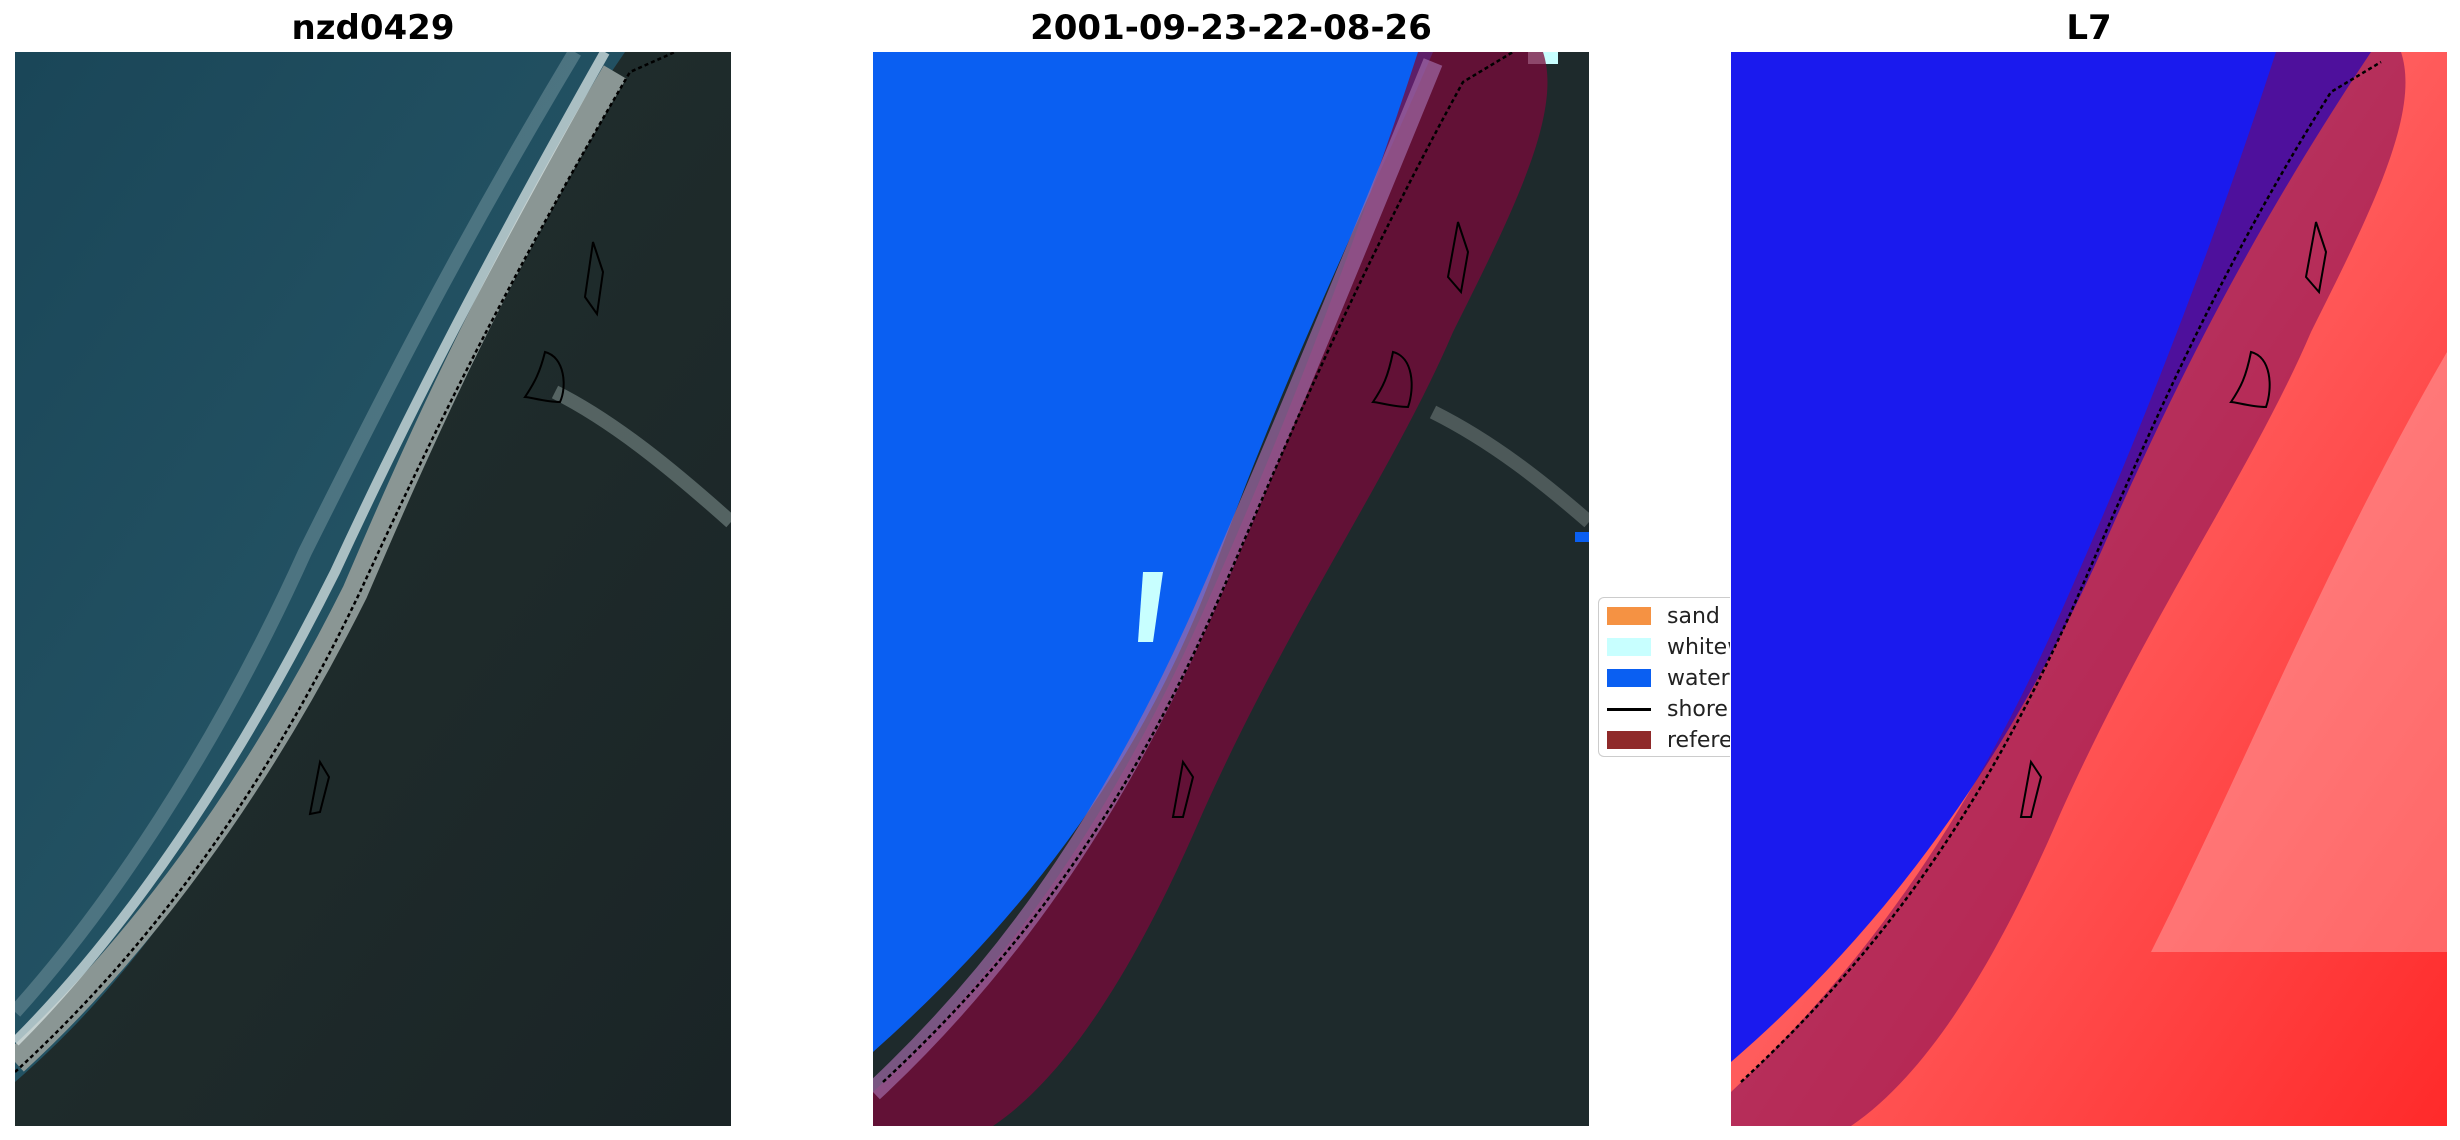  What do you see at coordinates (1150, 607) in the screenshot?
I see `whitewater-class` at bounding box center [1150, 607].